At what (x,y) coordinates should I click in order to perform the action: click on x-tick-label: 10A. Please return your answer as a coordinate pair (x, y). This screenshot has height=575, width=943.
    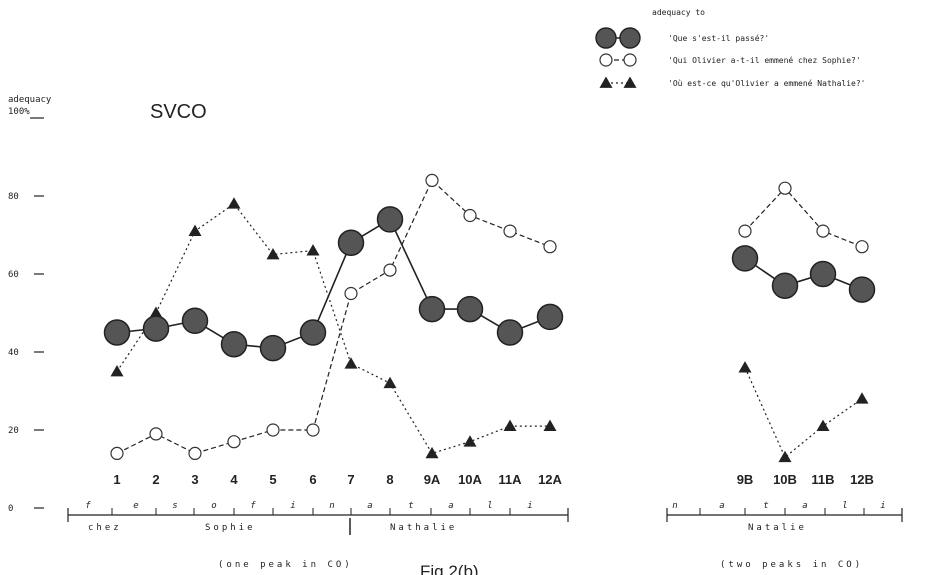
    Looking at the image, I should click on (470, 479).